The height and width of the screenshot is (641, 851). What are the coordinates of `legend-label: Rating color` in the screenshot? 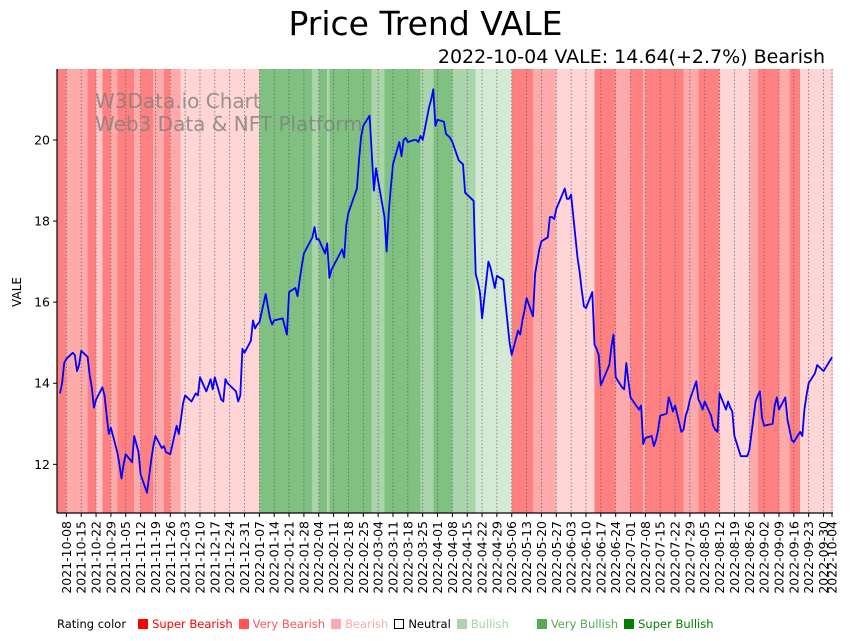 It's located at (92, 624).